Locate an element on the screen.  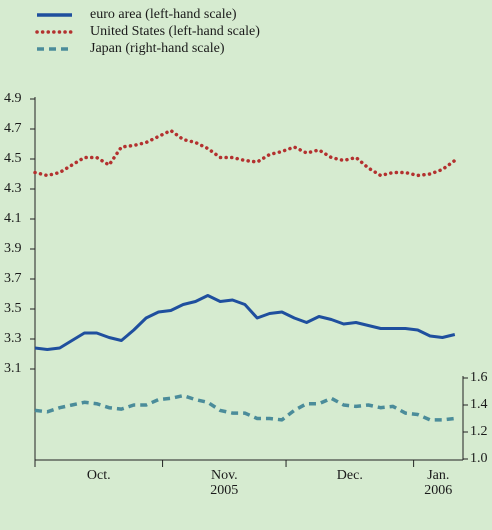
legend-label: euro area (left-hand scale) is located at coordinates (163, 14).